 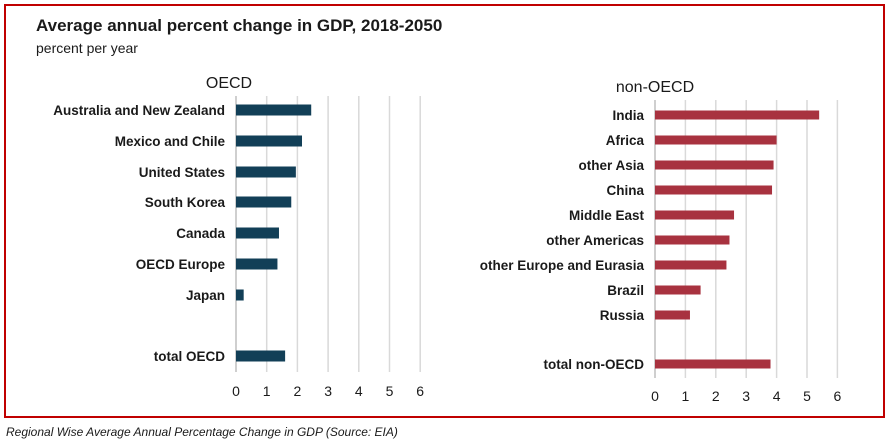 I want to click on non-oecd-bar-total-non-oecd, so click(x=713, y=364).